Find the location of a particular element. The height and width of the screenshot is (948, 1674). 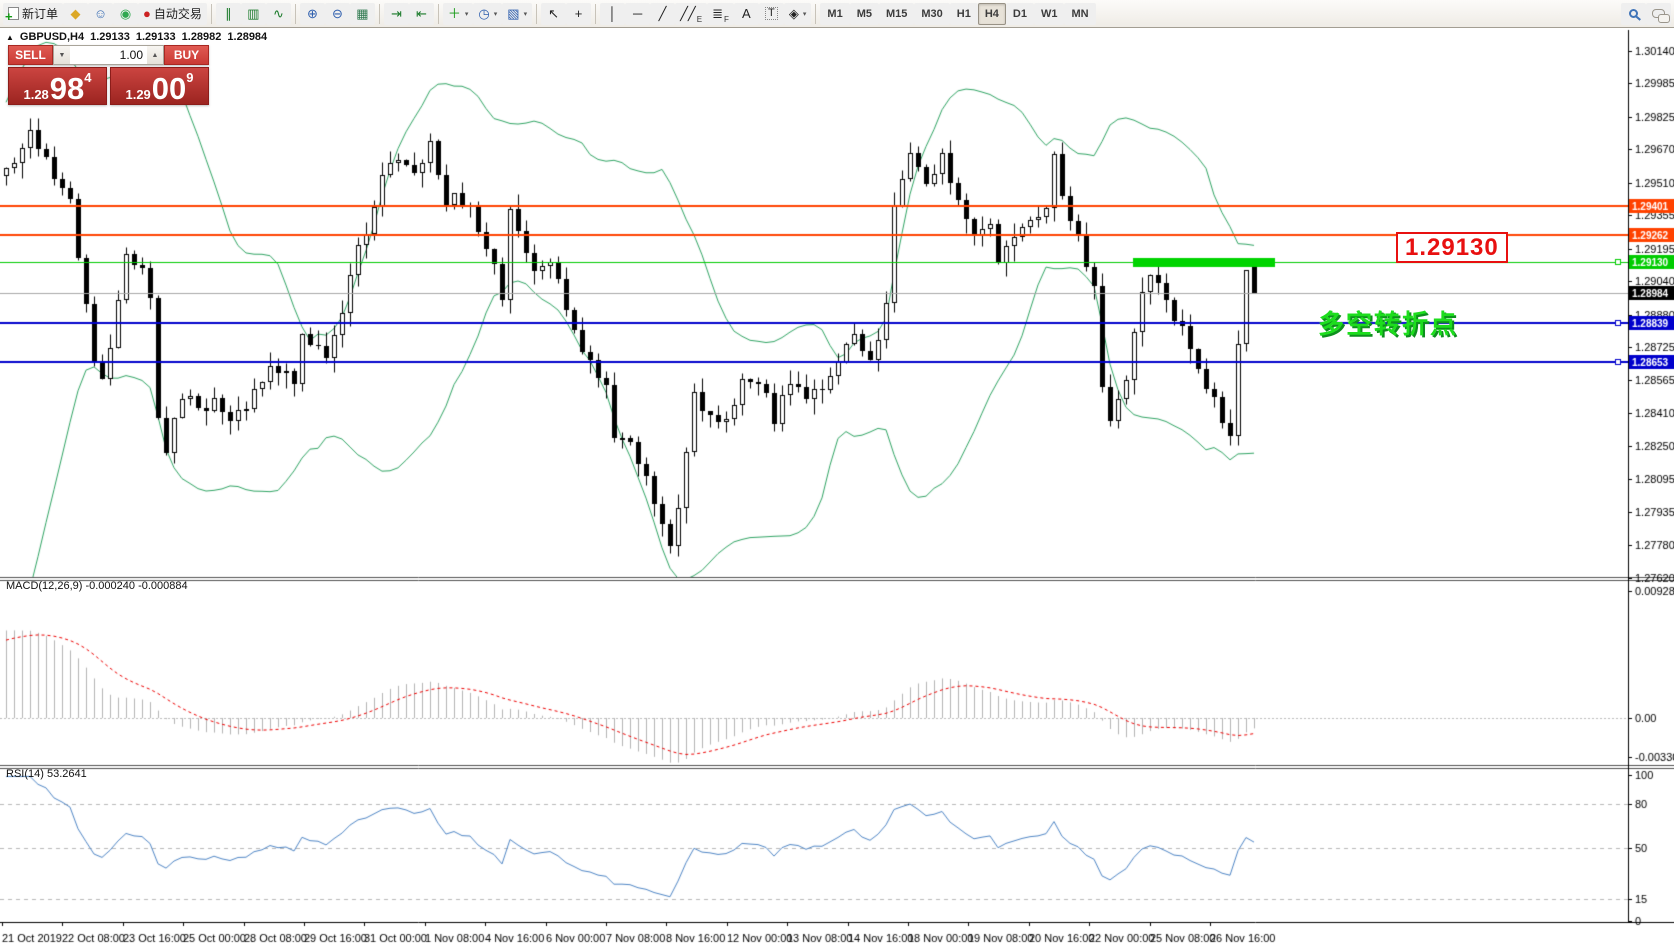

search-button is located at coordinates (1633, 13).